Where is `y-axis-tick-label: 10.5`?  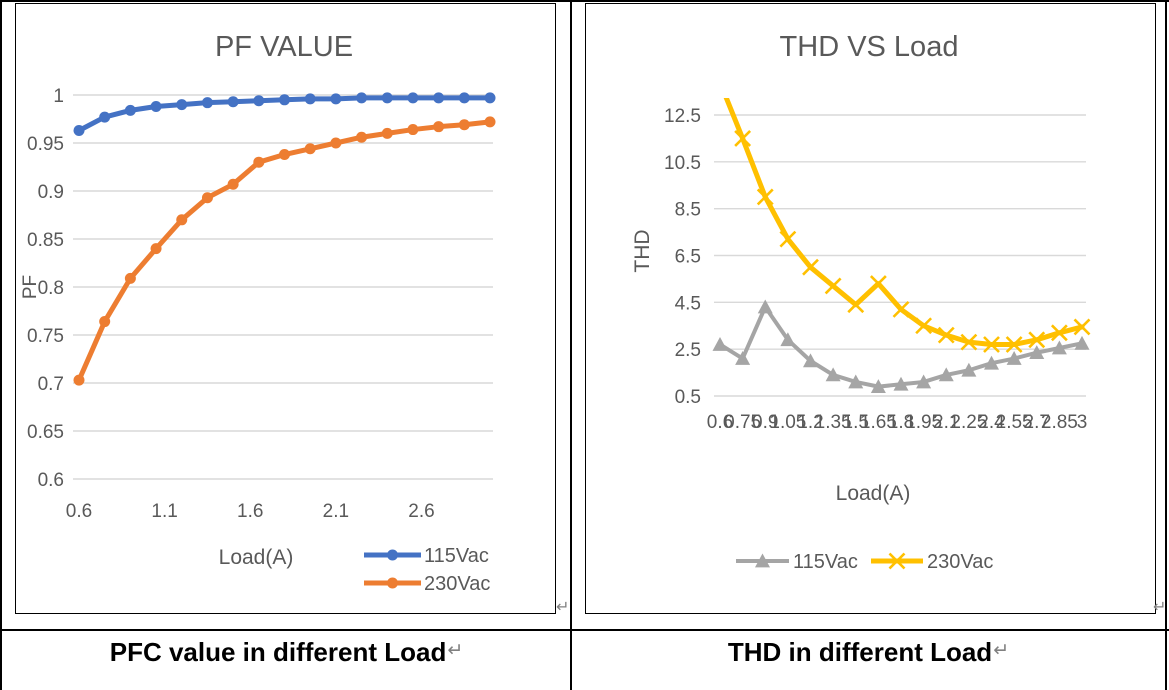
y-axis-tick-label: 10.5 is located at coordinates (682, 163).